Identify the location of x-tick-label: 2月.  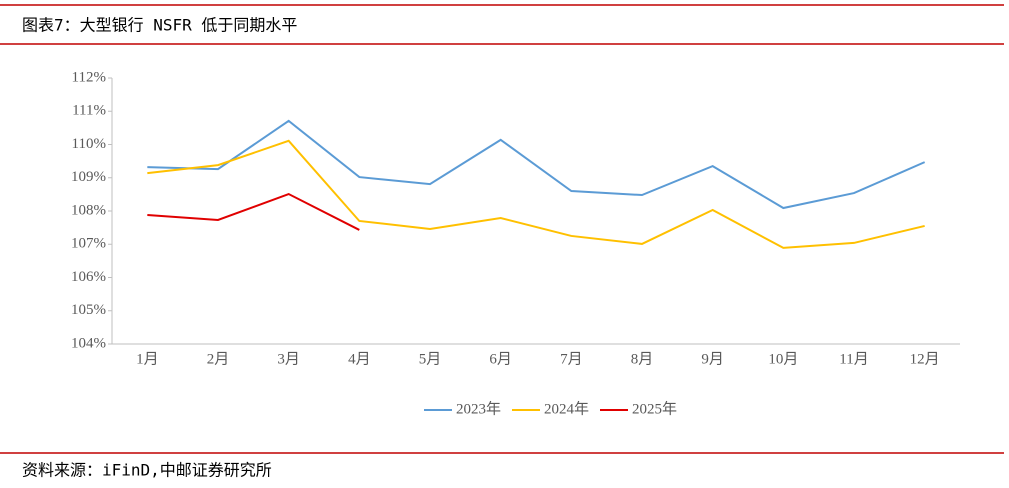
(218, 359).